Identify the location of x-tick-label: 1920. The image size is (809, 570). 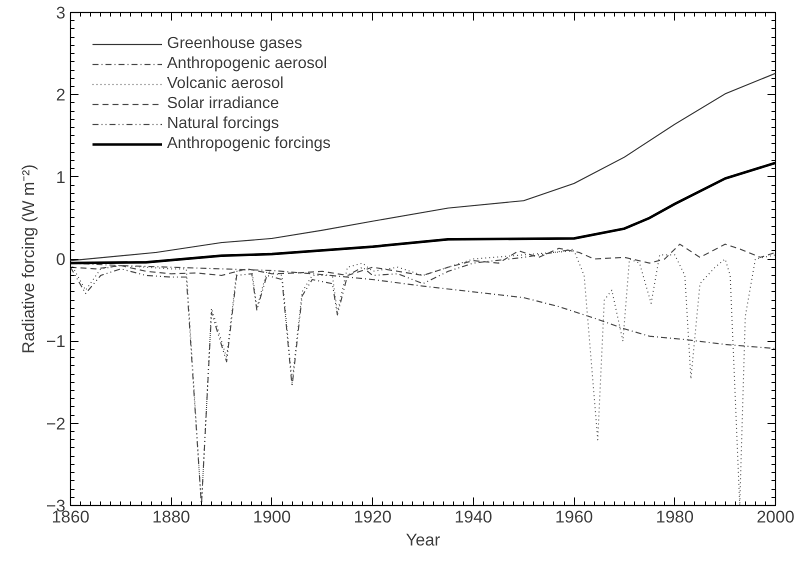
(373, 517).